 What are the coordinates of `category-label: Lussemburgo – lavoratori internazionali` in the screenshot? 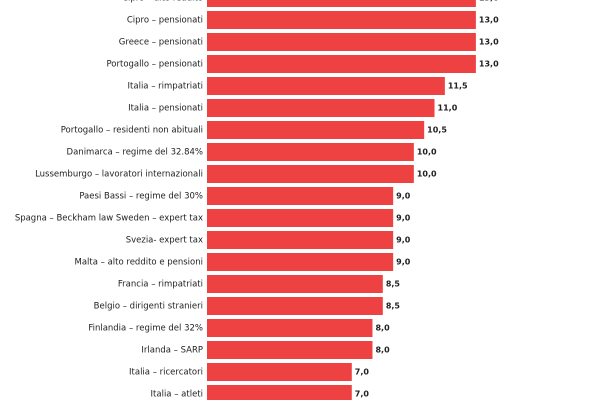 It's located at (119, 175).